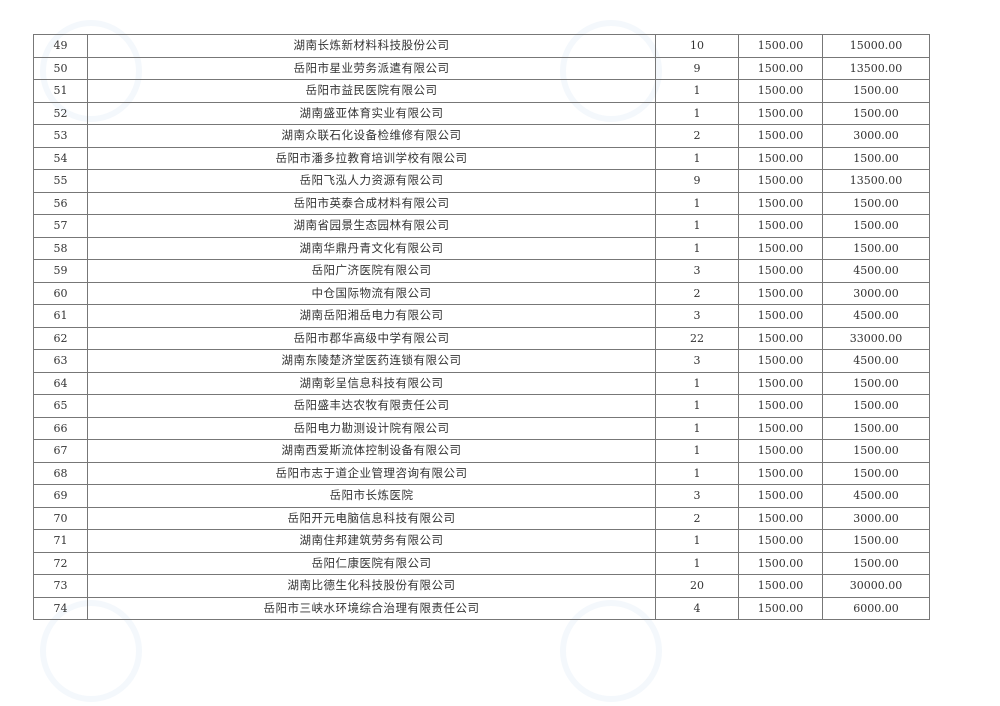 This screenshot has width=1000, height=706. I want to click on row-number-cell: 62, so click(60, 338).